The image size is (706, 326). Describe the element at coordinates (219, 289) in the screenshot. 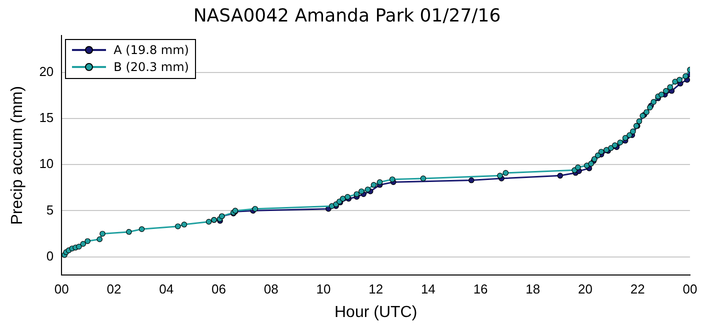

I see `x-tick-label: 06` at that location.